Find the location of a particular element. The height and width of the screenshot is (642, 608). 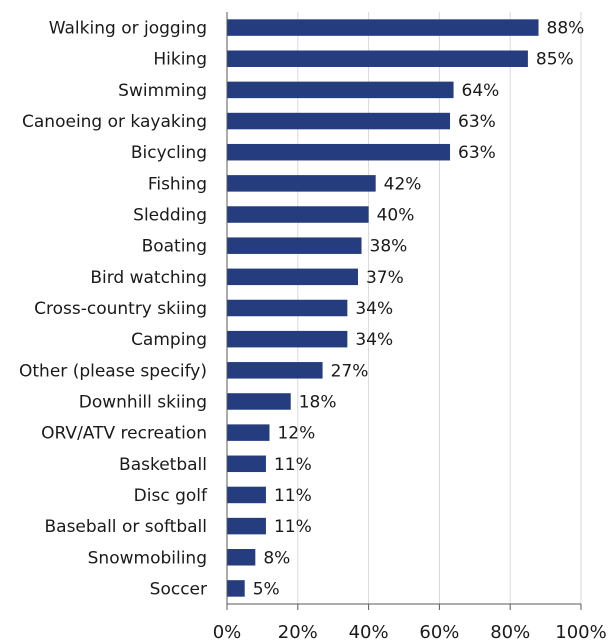

data-label: 64% is located at coordinates (481, 91).